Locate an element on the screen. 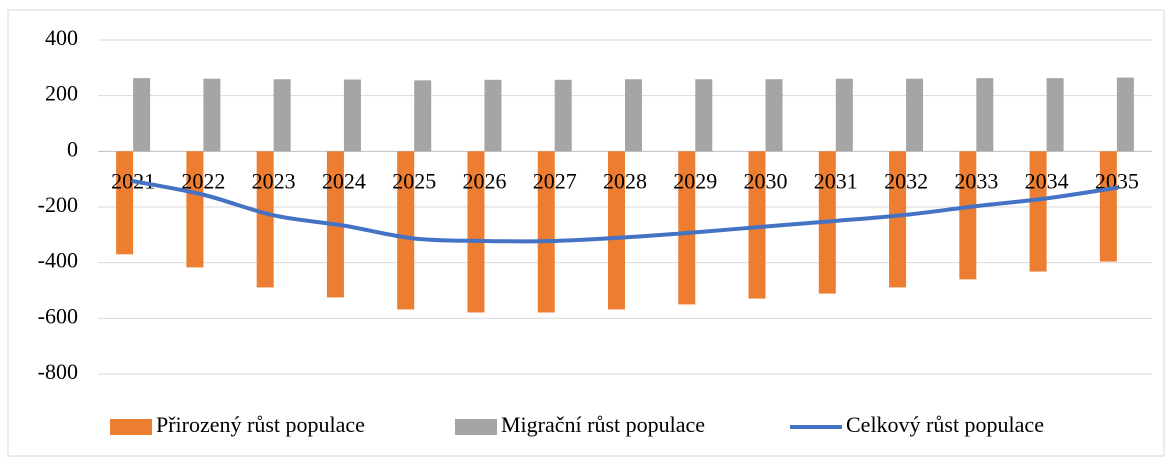 Image resolution: width=1168 pixels, height=462 pixels. x-tick-label: 2027 is located at coordinates (555, 180).